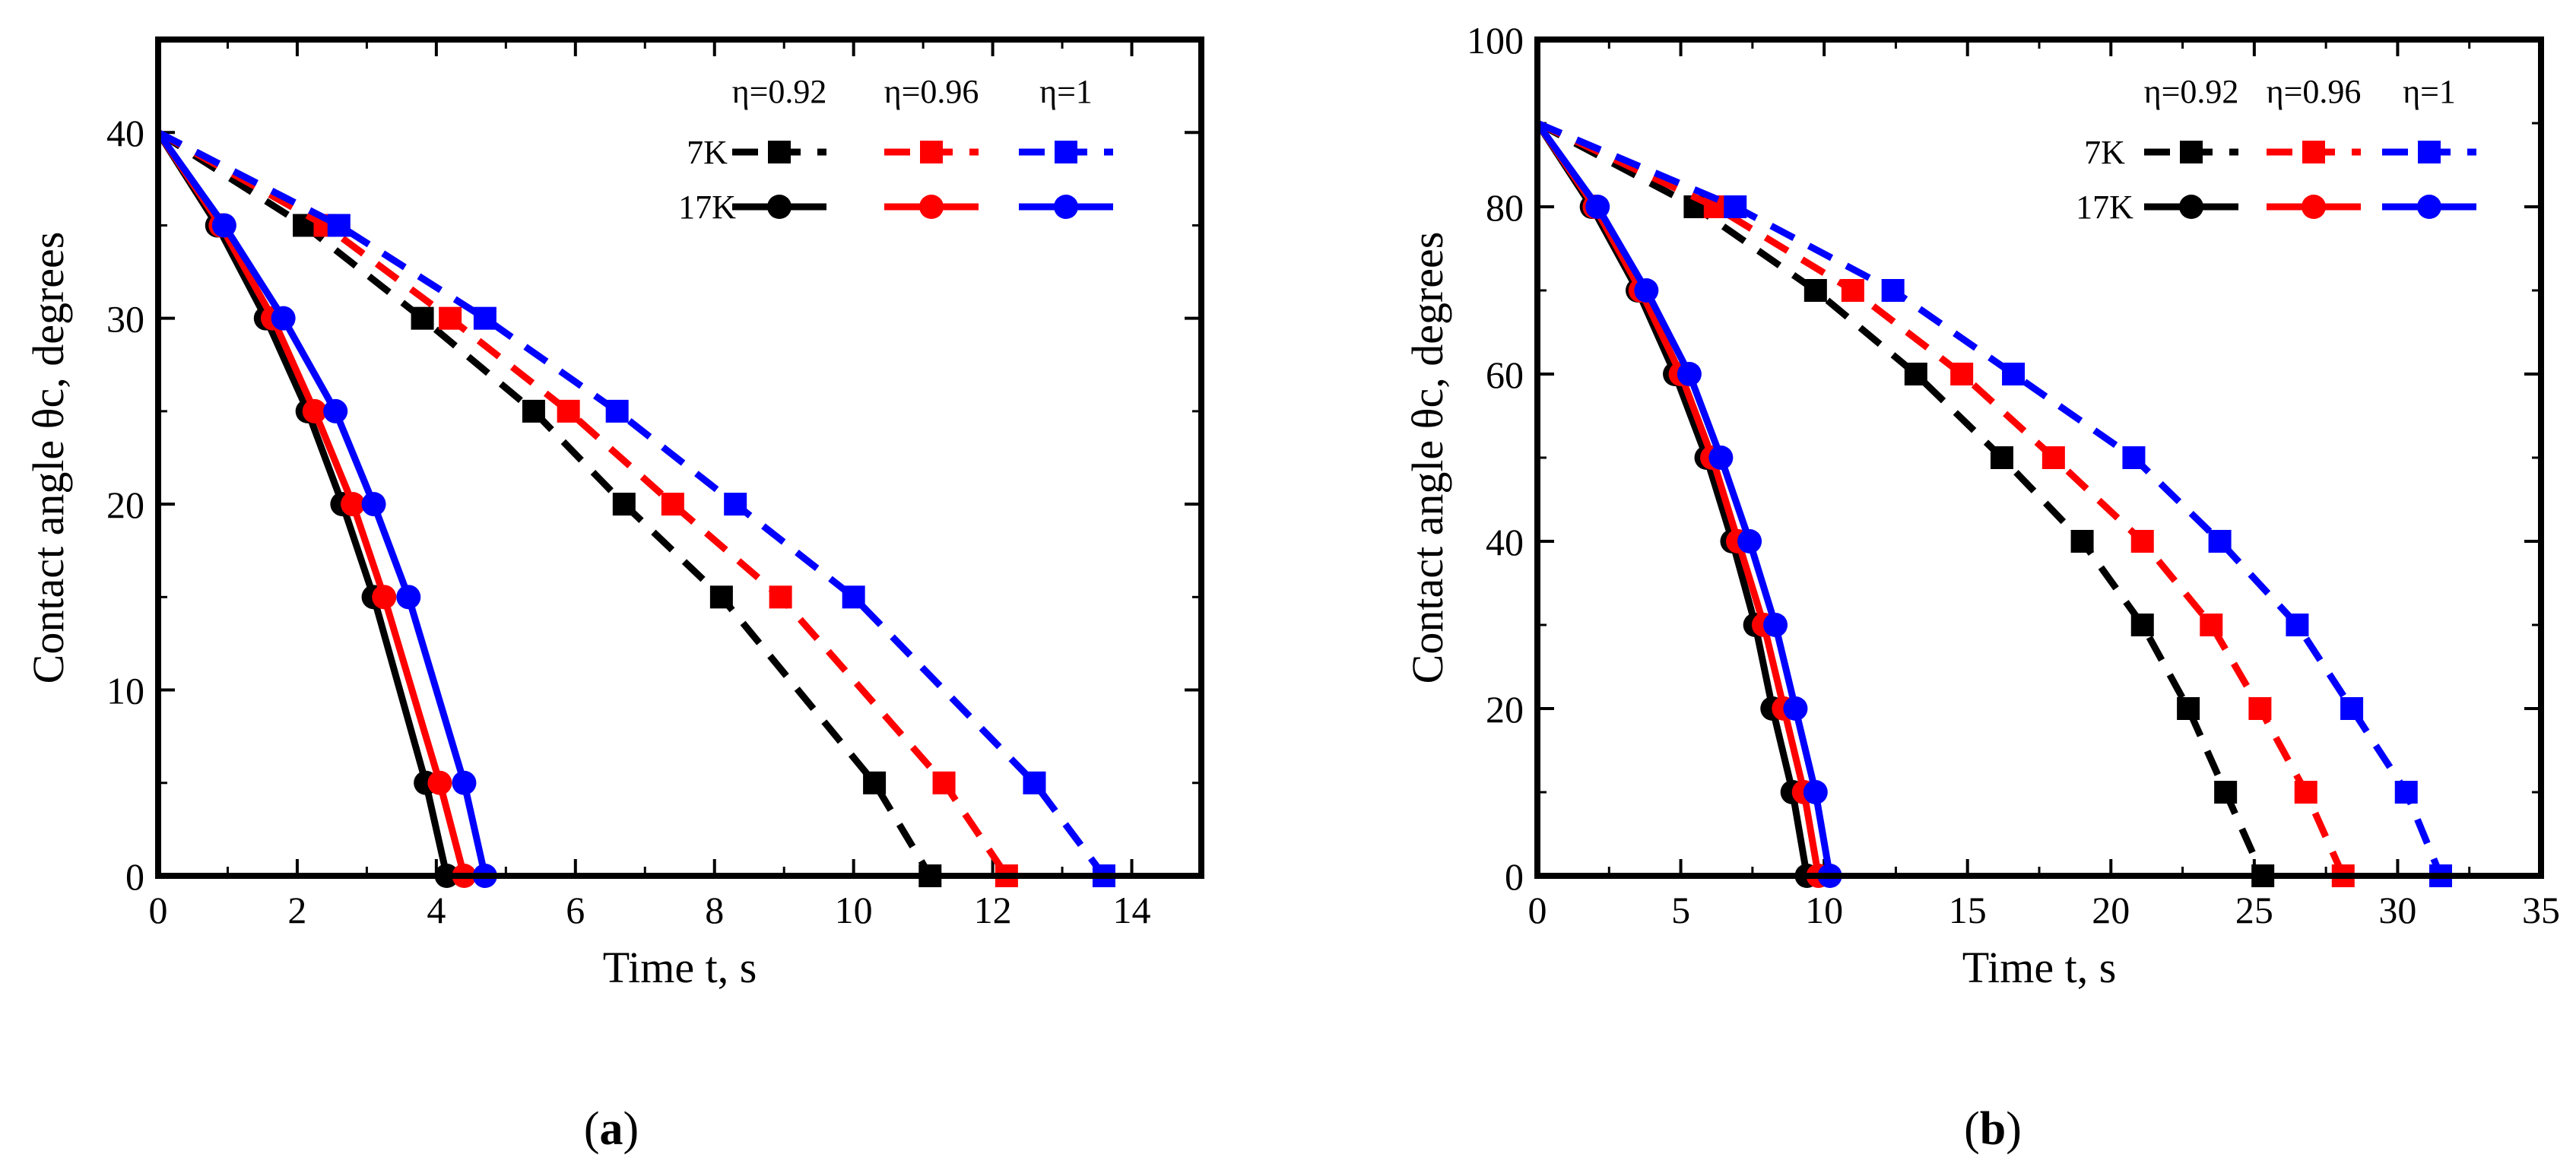  What do you see at coordinates (1824, 910) in the screenshot?
I see `x-tick-label: 10` at bounding box center [1824, 910].